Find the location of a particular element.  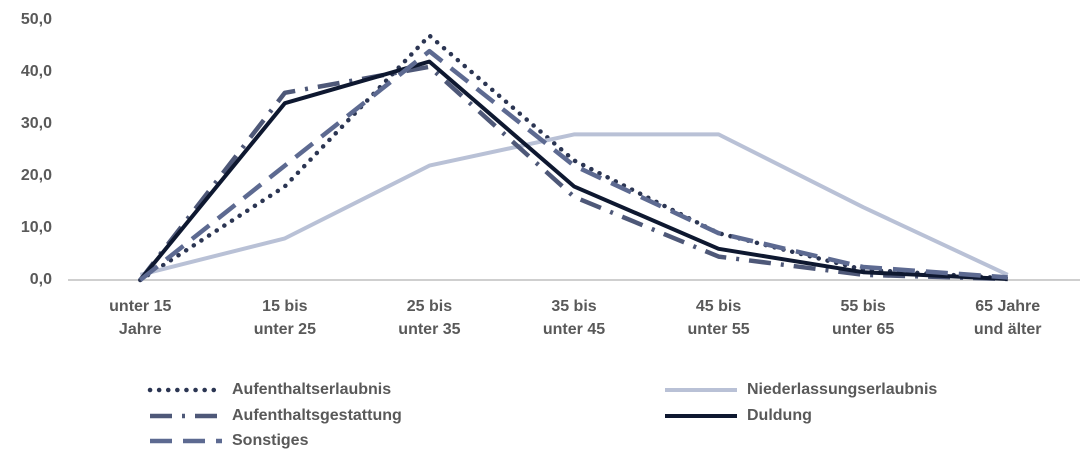

x-tick-label-line: und älter is located at coordinates (1008, 329).